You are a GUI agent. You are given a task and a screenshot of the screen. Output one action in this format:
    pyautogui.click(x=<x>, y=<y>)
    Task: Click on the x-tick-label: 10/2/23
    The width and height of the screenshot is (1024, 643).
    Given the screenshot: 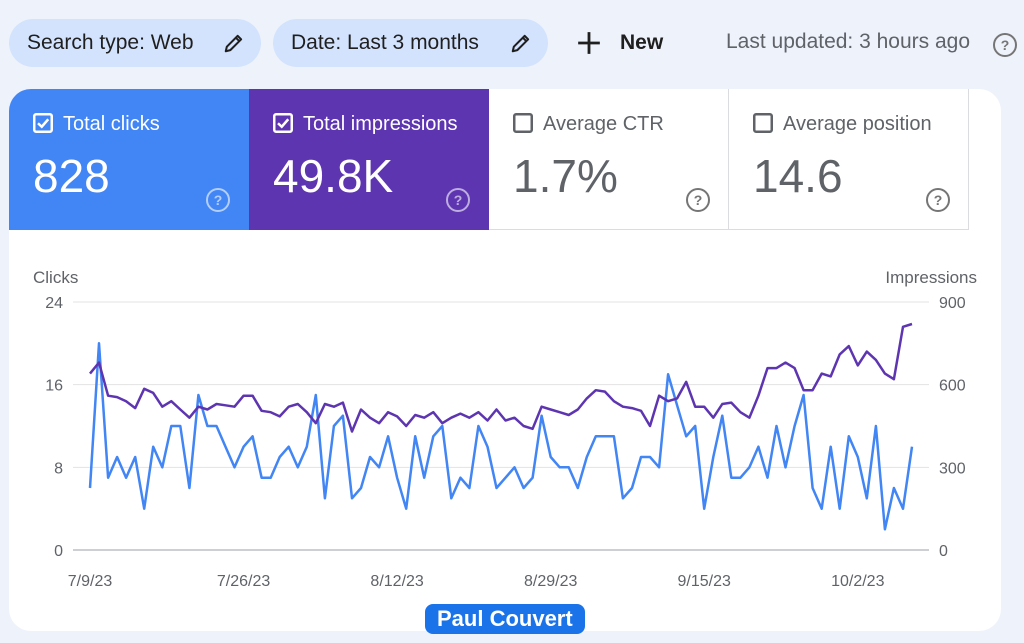 What is the action you would take?
    pyautogui.click(x=857, y=581)
    